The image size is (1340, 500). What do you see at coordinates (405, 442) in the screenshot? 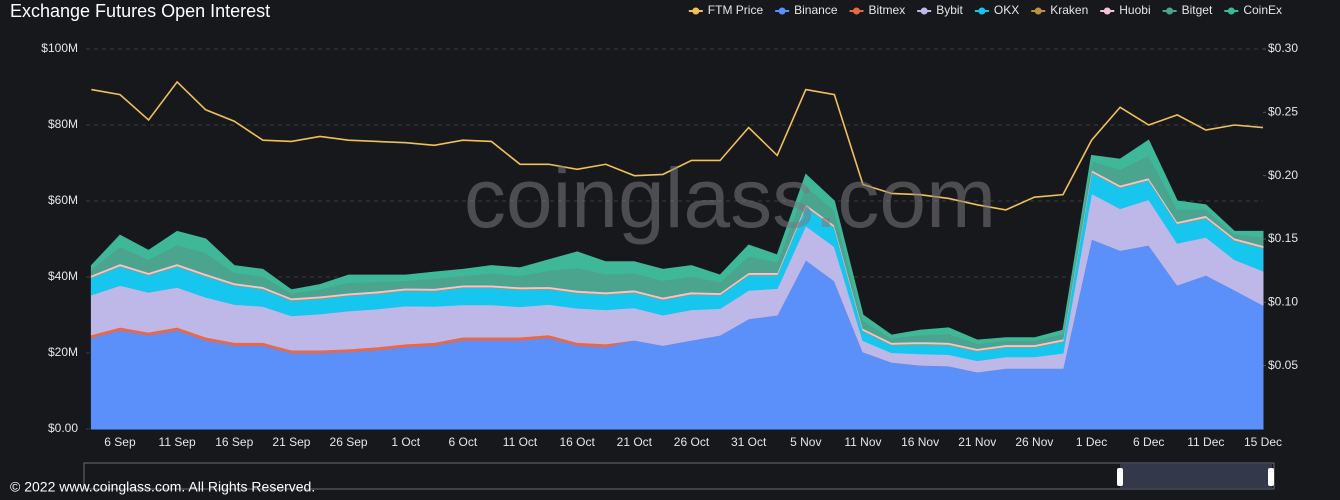
I see `x-tick-label: 1 Oct` at bounding box center [405, 442].